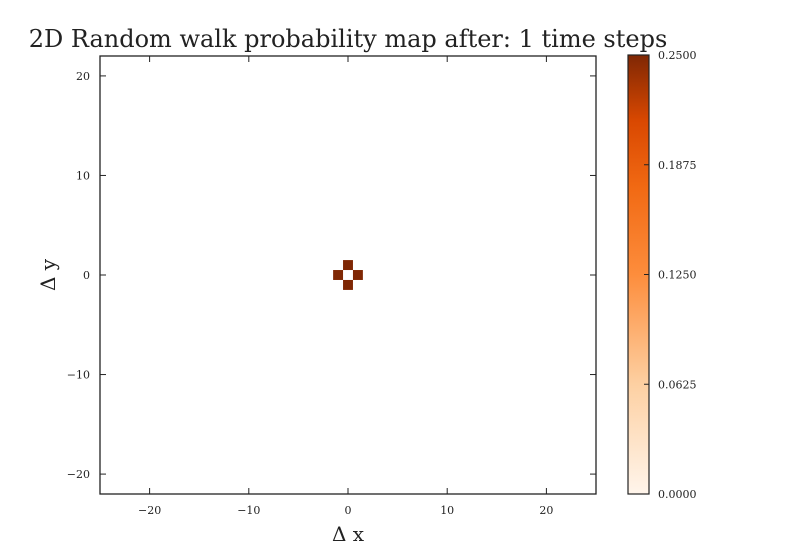 Image resolution: width=800 pixels, height=550 pixels. What do you see at coordinates (149, 510) in the screenshot?
I see `x-tick-label: −20` at bounding box center [149, 510].